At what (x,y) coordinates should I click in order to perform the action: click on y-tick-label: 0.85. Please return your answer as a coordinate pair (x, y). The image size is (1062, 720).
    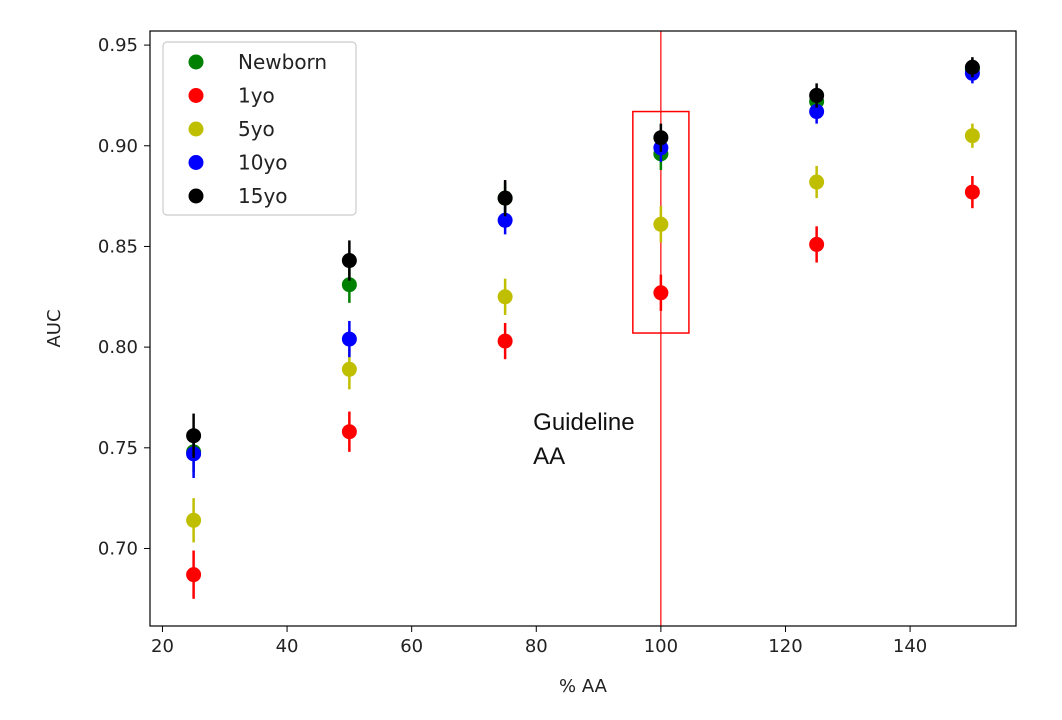
    Looking at the image, I should click on (118, 246).